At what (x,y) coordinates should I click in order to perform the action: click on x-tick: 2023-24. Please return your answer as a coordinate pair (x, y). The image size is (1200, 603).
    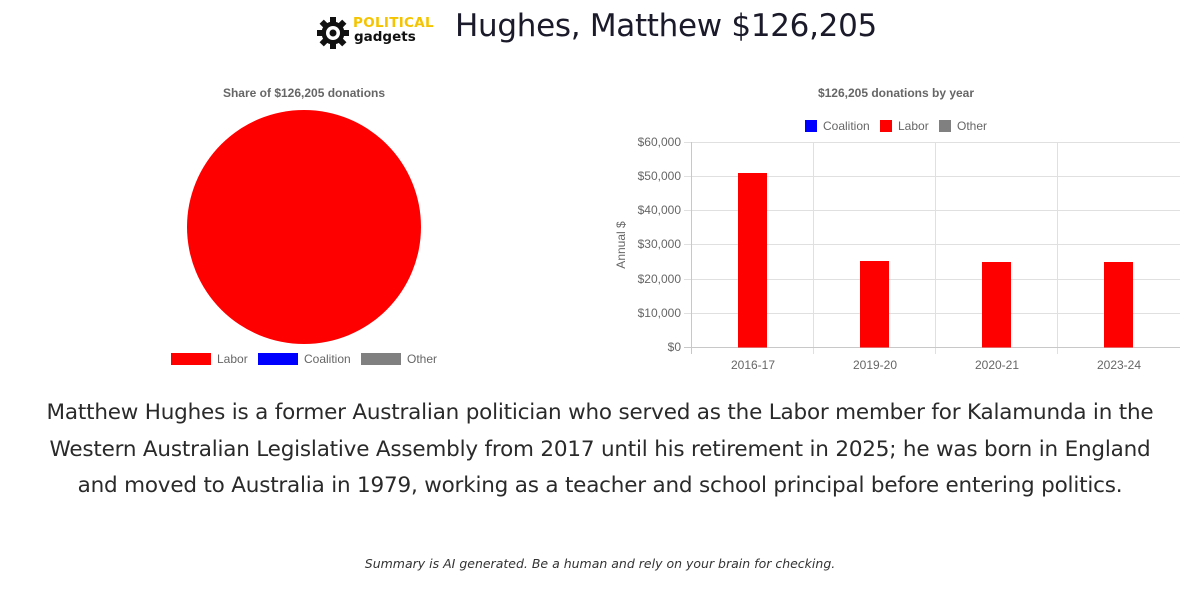
    Looking at the image, I should click on (1119, 365).